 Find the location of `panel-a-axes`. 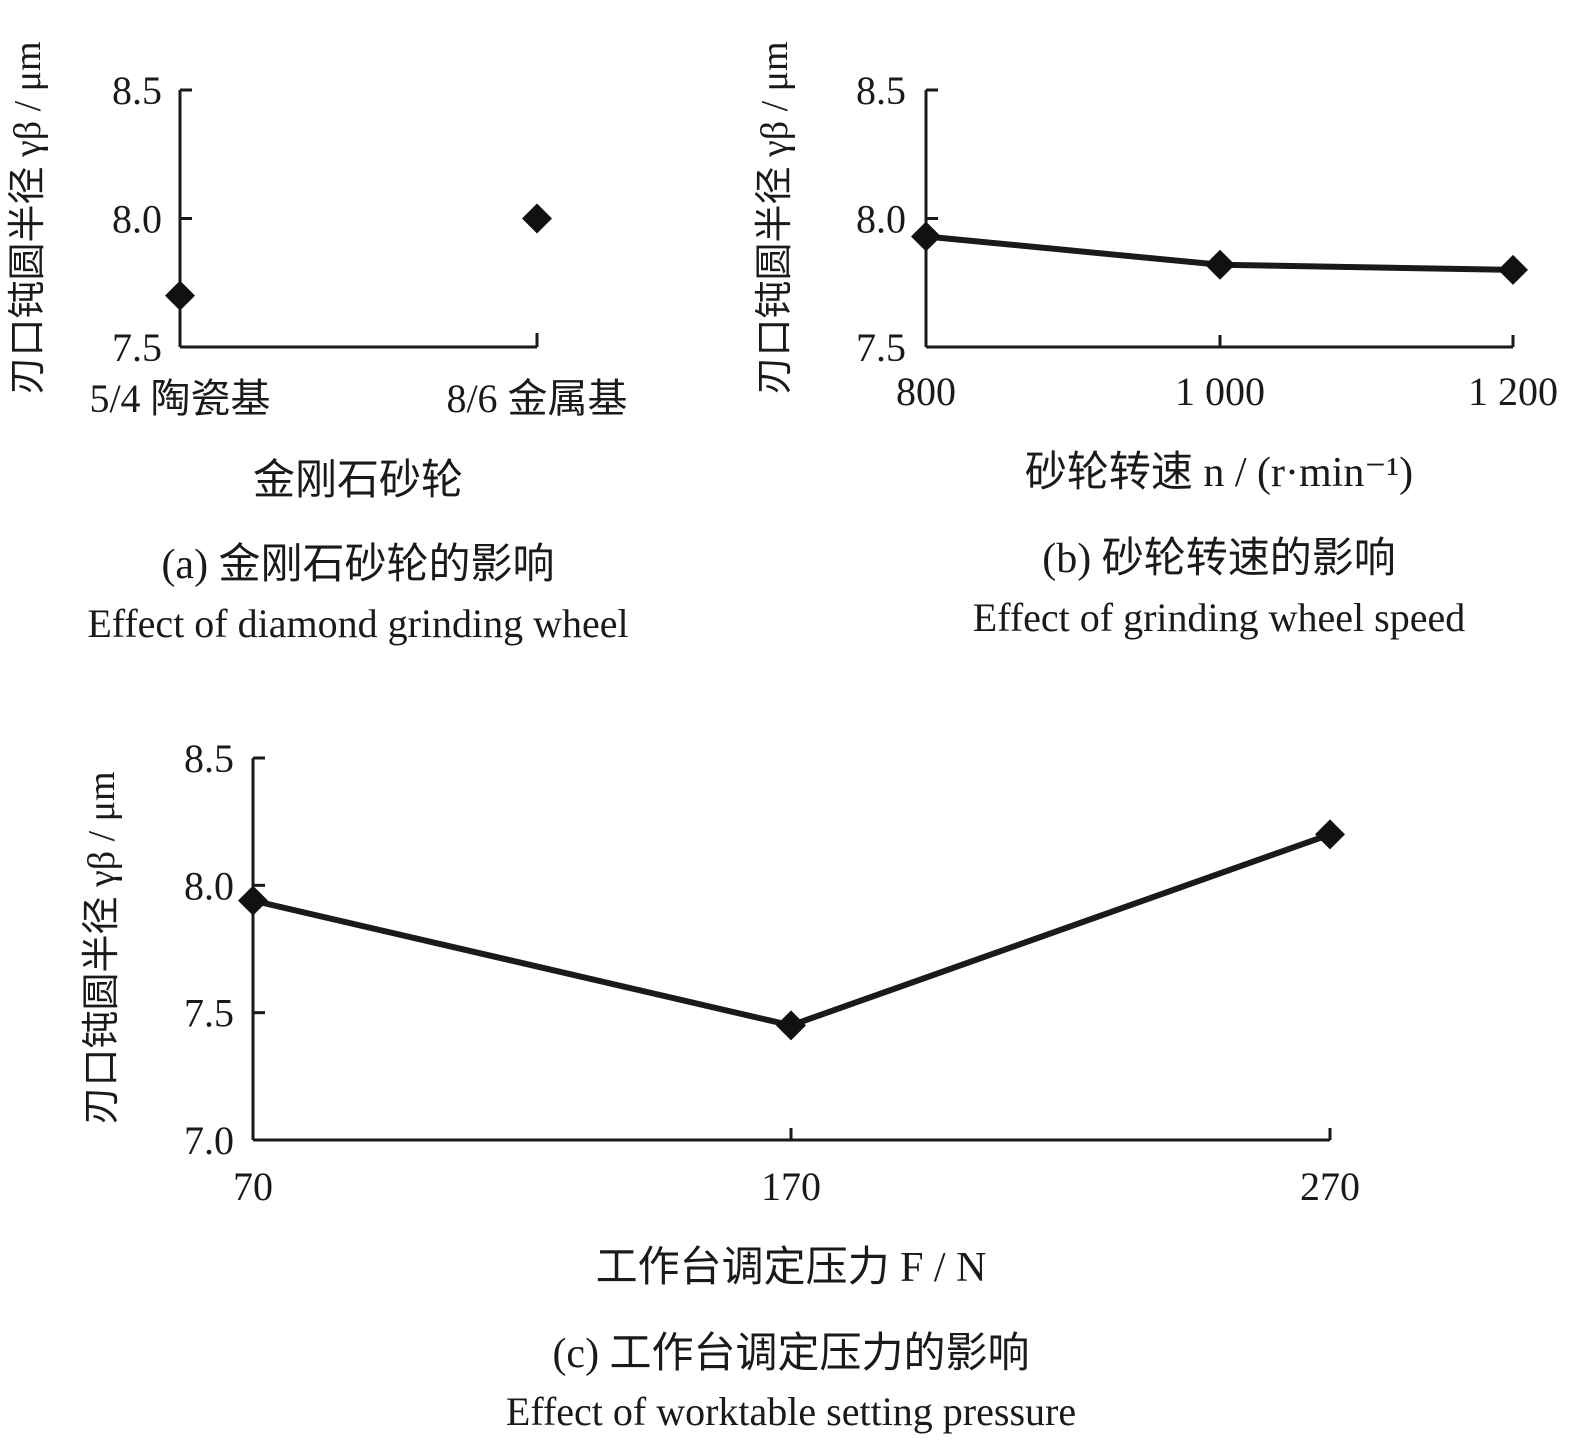

panel-a-axes is located at coordinates (358, 219).